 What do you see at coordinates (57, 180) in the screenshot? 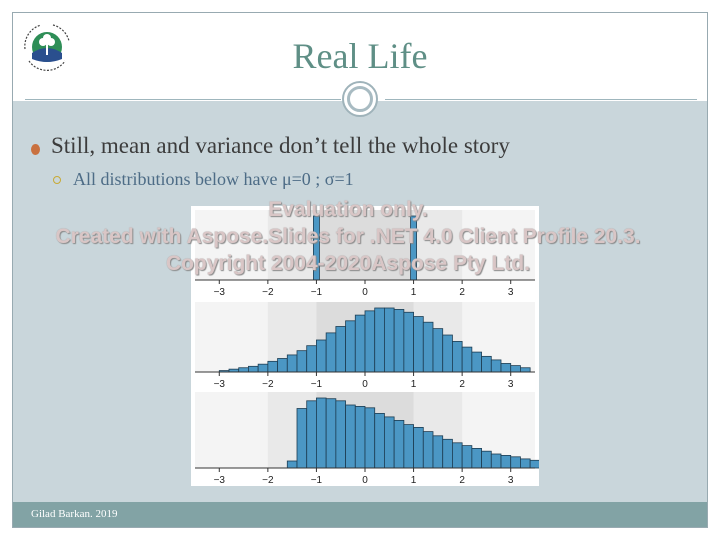
I see `sub-bullet-ring-icon` at bounding box center [57, 180].